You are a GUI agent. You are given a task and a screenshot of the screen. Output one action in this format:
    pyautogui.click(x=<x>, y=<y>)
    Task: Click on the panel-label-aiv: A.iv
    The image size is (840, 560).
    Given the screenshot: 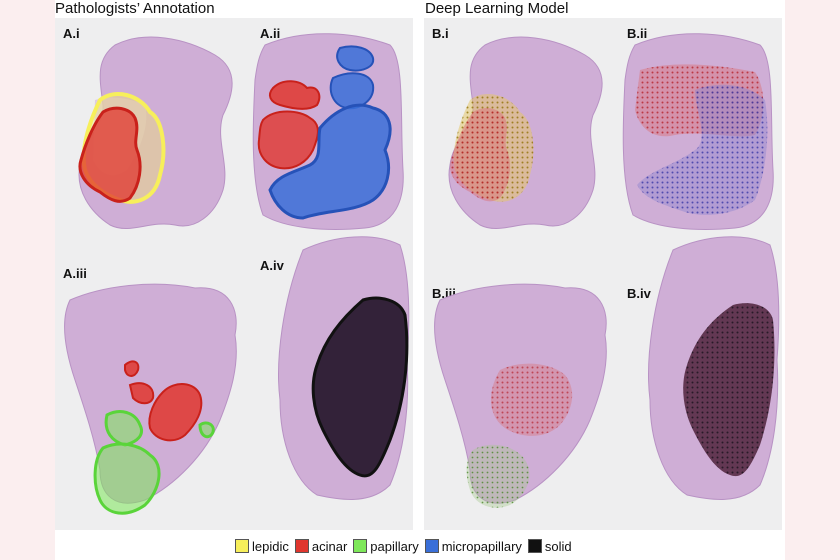 What is the action you would take?
    pyautogui.click(x=272, y=265)
    